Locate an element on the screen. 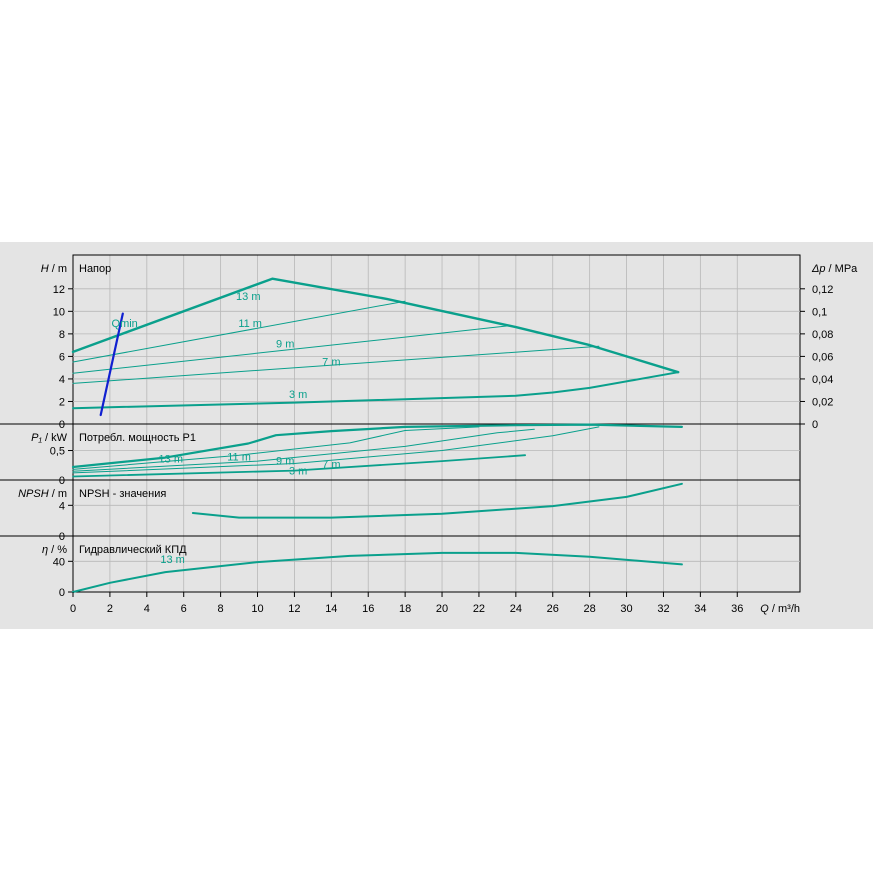  right-tick-label: 0 is located at coordinates (815, 425).